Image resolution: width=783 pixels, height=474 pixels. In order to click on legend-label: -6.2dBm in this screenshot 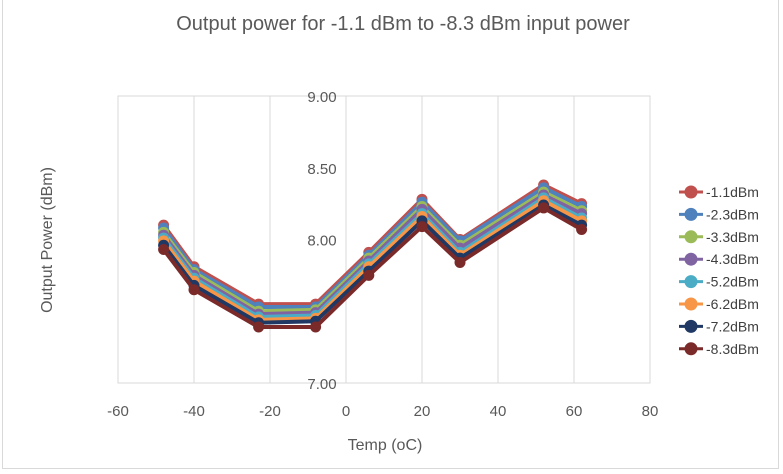, I will do `click(732, 304)`.